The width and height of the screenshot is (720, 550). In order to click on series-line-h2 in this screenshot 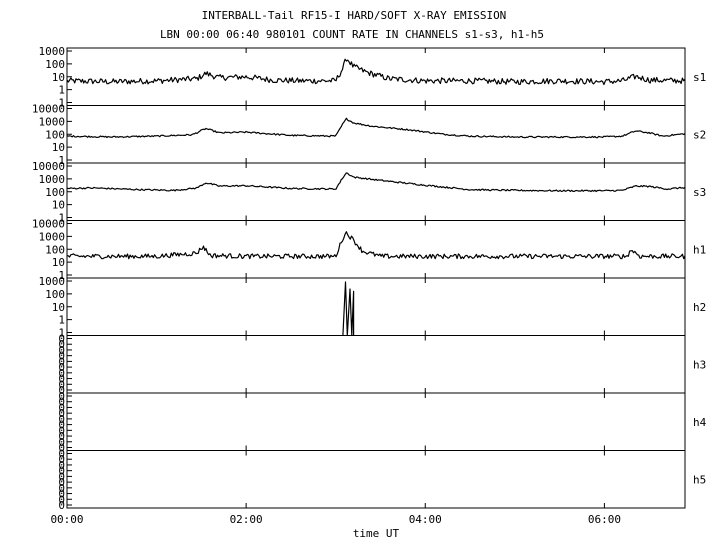, I will do `click(348, 309)`.